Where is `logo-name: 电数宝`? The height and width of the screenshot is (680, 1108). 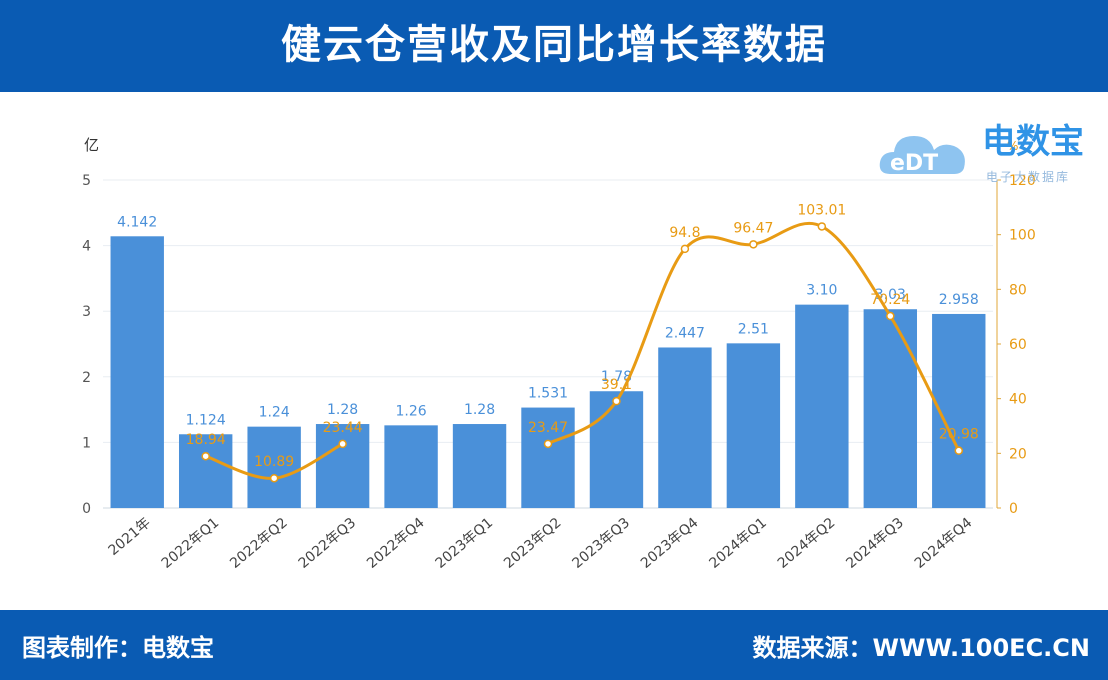
logo-name: 电数宝 is located at coordinates (1033, 142).